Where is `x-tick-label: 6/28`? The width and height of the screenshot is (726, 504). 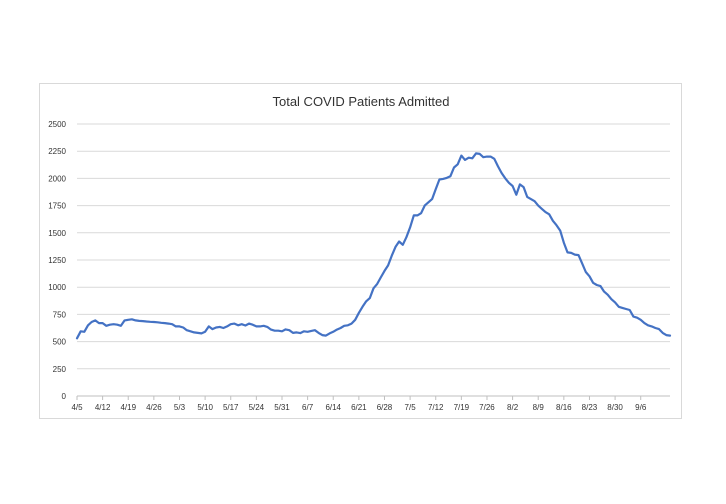
x-tick-label: 6/28 is located at coordinates (385, 407).